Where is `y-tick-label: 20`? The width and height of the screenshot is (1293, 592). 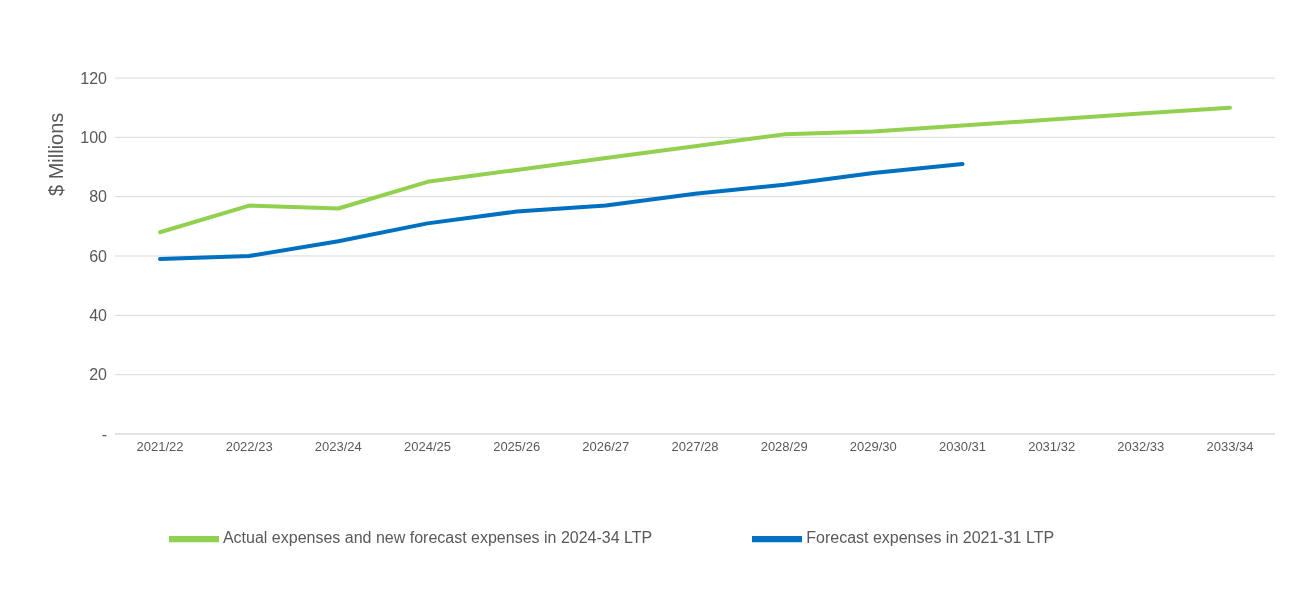
y-tick-label: 20 is located at coordinates (98, 375).